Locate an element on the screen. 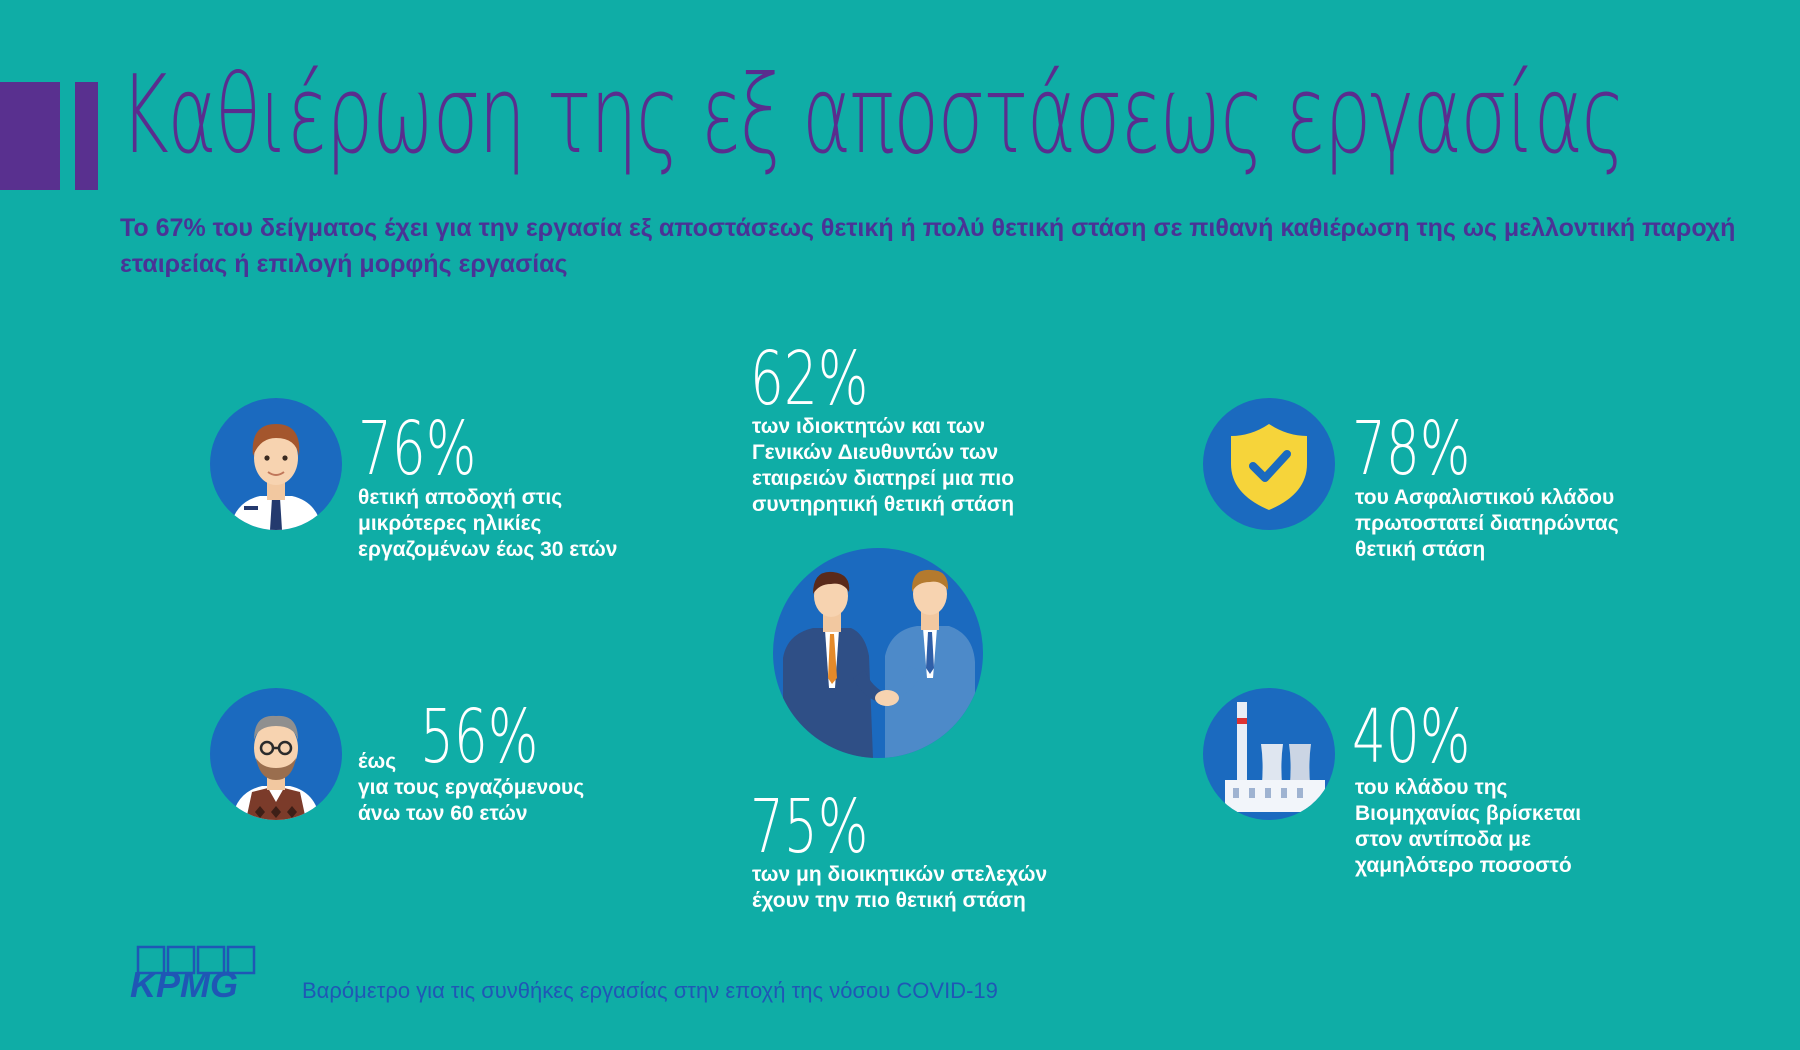 The image size is (1800, 1050). insurance-pct: 78% is located at coordinates (1411, 449).